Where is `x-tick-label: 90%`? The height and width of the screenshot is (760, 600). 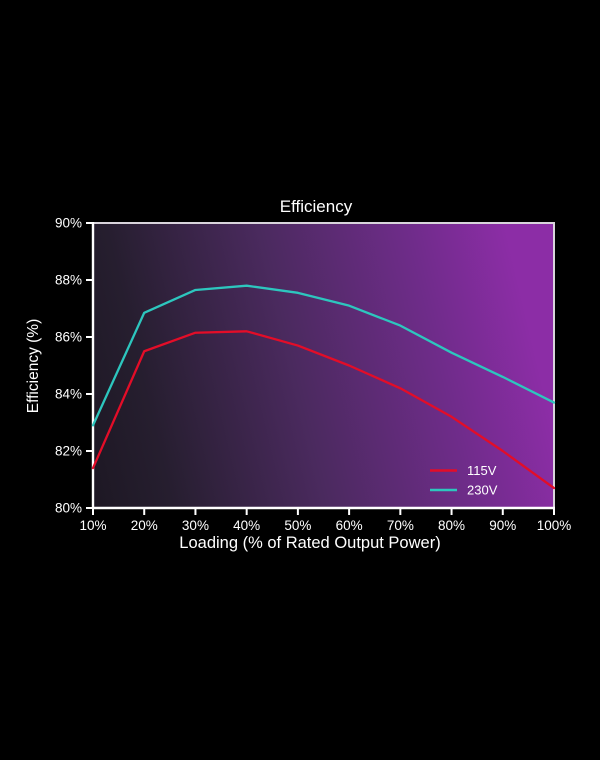 x-tick-label: 90% is located at coordinates (502, 525).